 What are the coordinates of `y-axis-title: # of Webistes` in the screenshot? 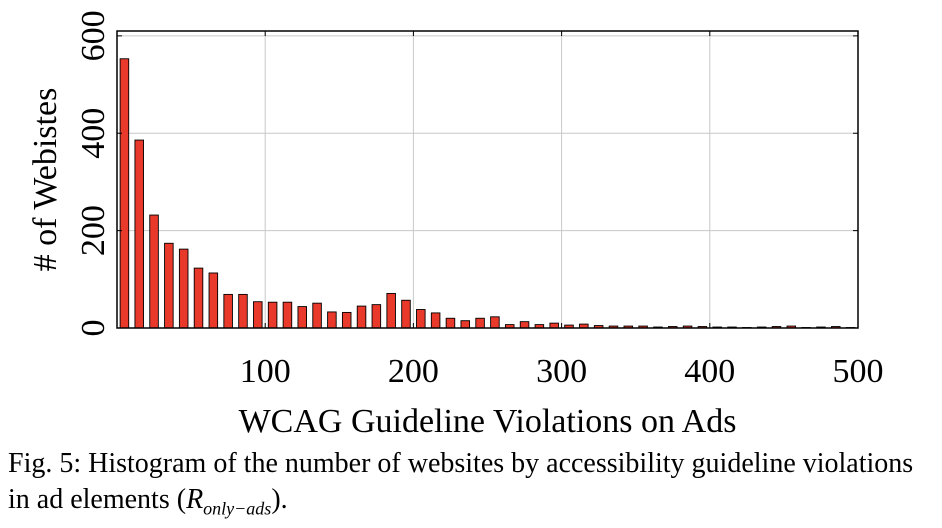 It's located at (45, 180).